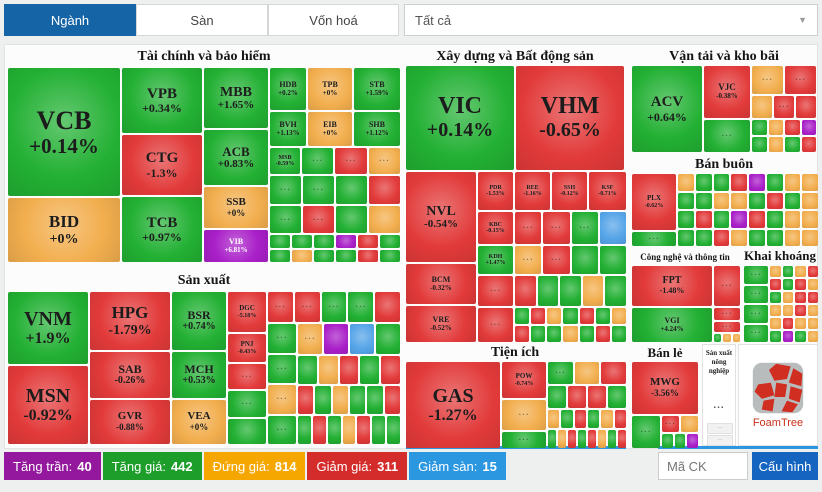  What do you see at coordinates (247, 348) in the screenshot?
I see `tile-PNJ: PNJ -0.43%` at bounding box center [247, 348].